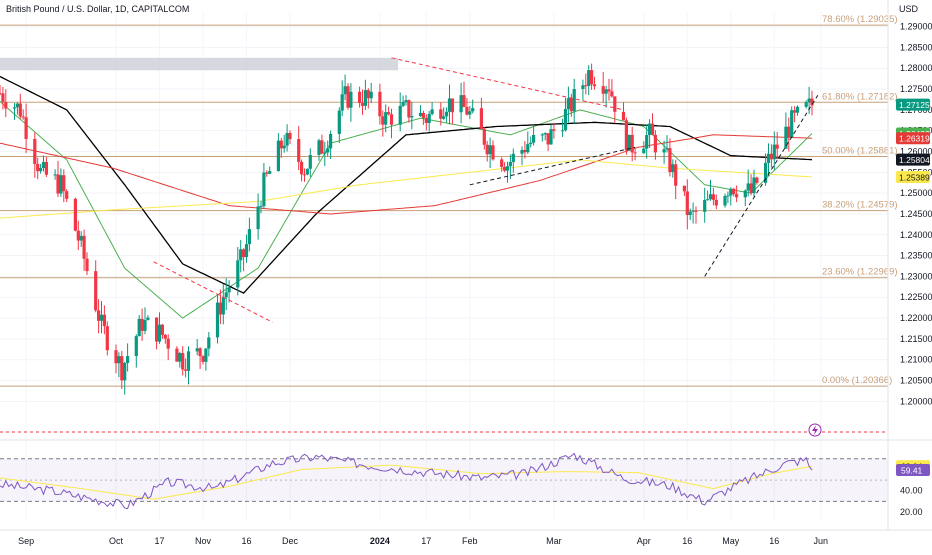 This screenshot has width=932, height=555. Describe the element at coordinates (857, 380) in the screenshot. I see `fib-level-label: 0.00% (1.20366)` at that location.